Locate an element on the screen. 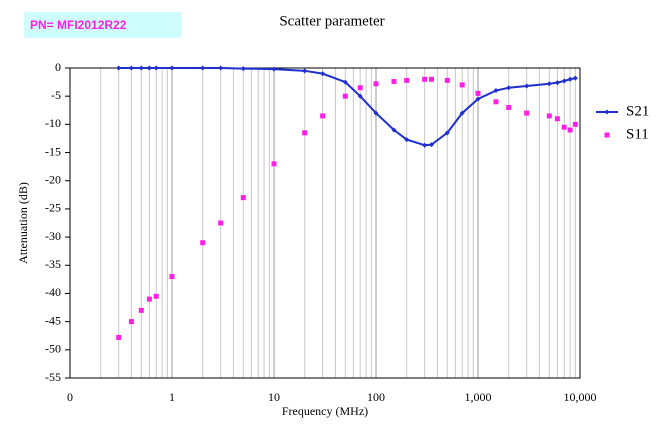 The height and width of the screenshot is (430, 666). y-tick-label: -20 is located at coordinates (53, 179).